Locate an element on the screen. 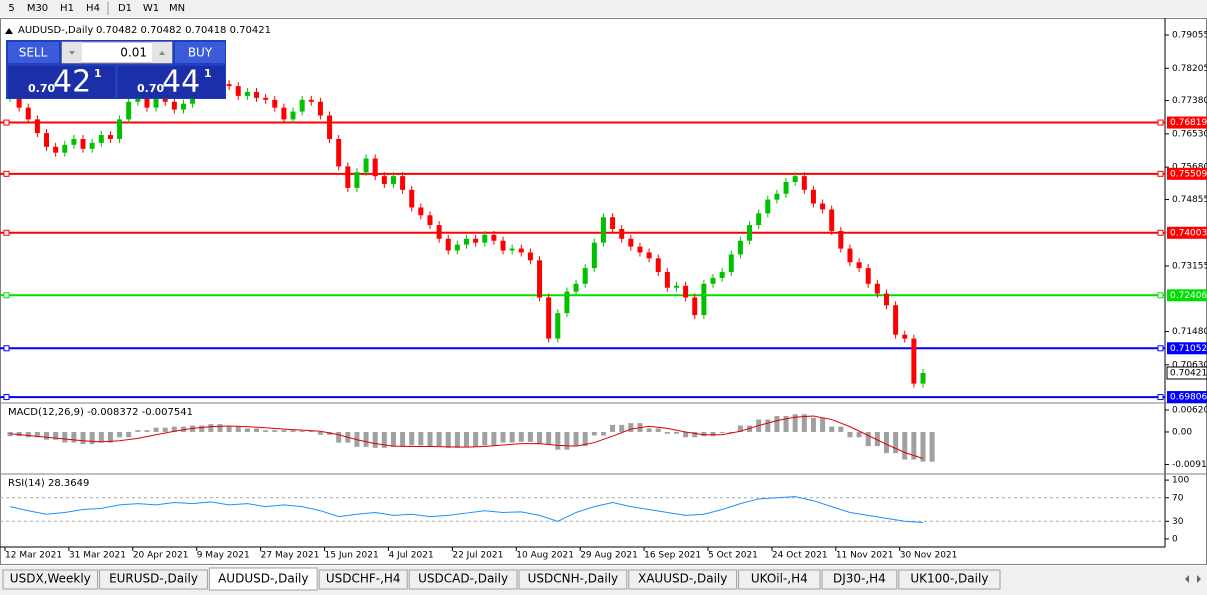 The height and width of the screenshot is (595, 1207). tab-label: UKOil-,H4 is located at coordinates (779, 579).